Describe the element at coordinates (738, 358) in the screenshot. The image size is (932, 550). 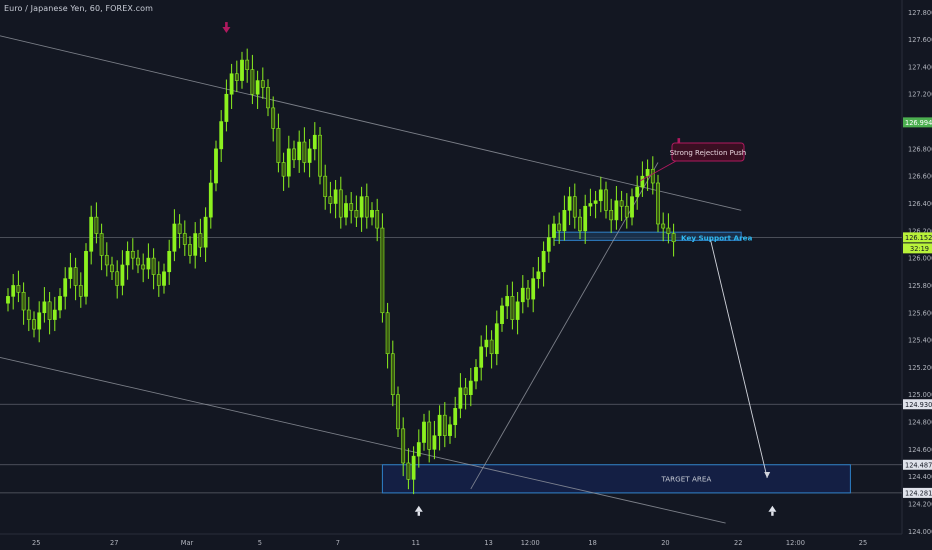
I see `projection-arrow-line` at that location.